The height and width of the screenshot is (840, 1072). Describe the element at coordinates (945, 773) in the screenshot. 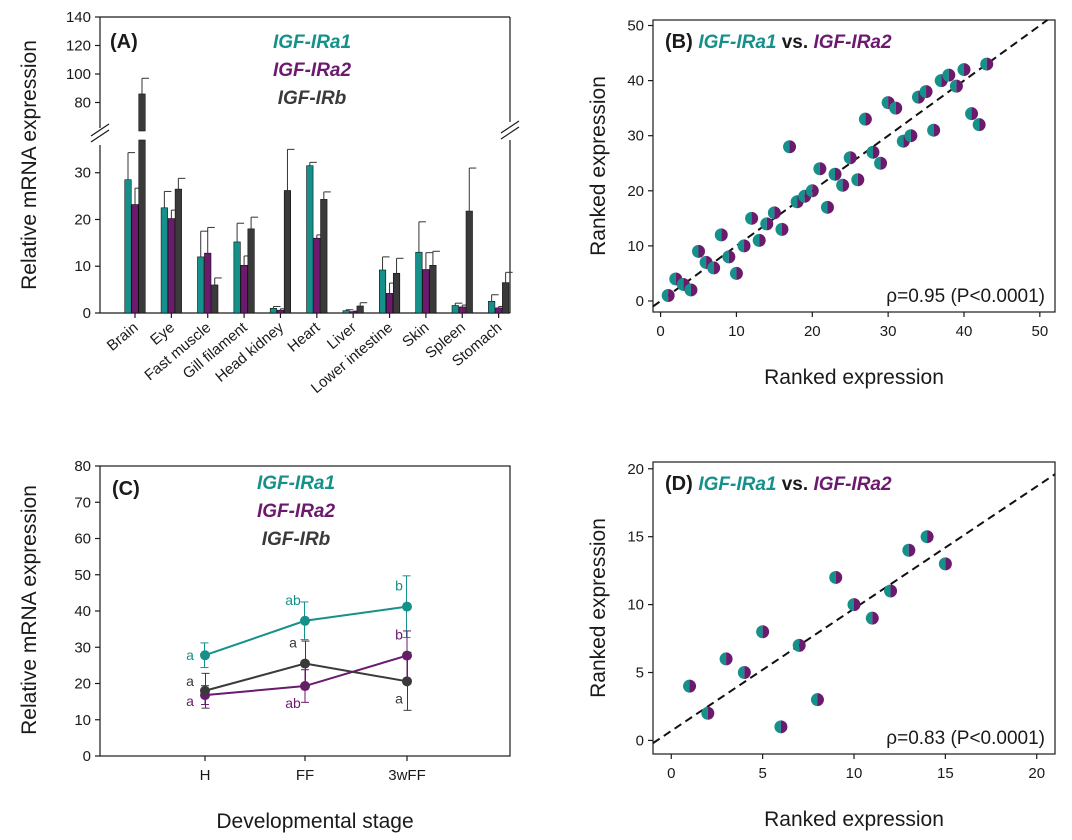

I see `x-tick-label: 15` at that location.